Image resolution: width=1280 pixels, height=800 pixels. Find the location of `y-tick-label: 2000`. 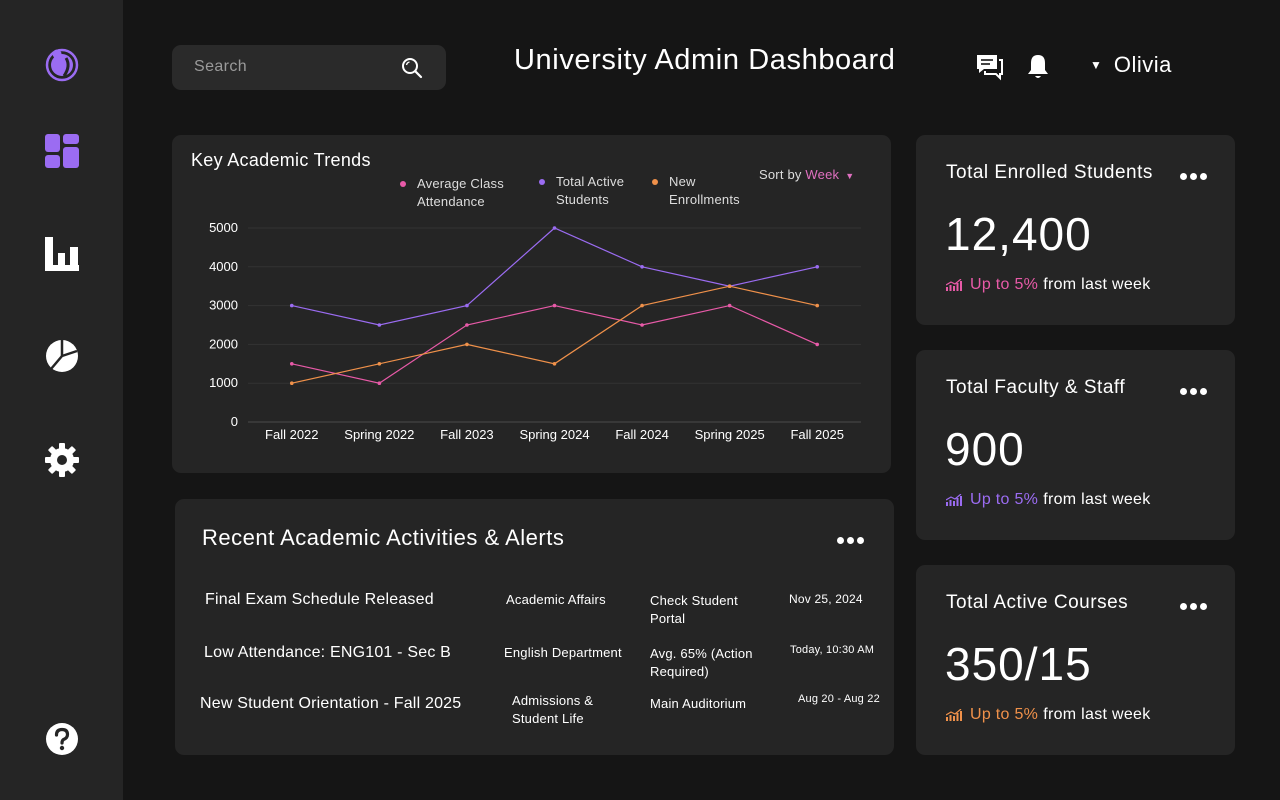

y-tick-label: 2000 is located at coordinates (223, 343).